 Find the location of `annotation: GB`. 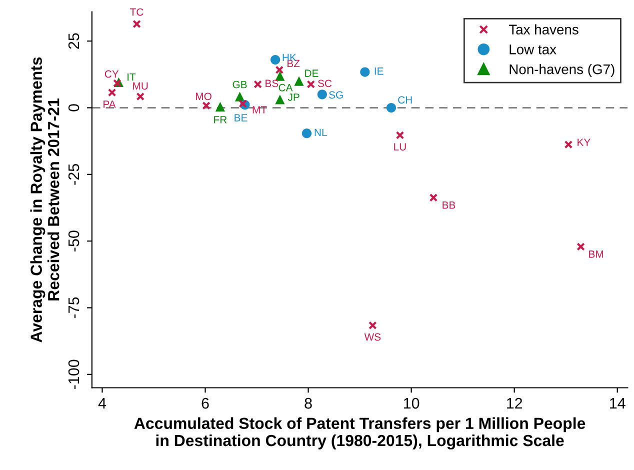

annotation: GB is located at coordinates (239, 84).